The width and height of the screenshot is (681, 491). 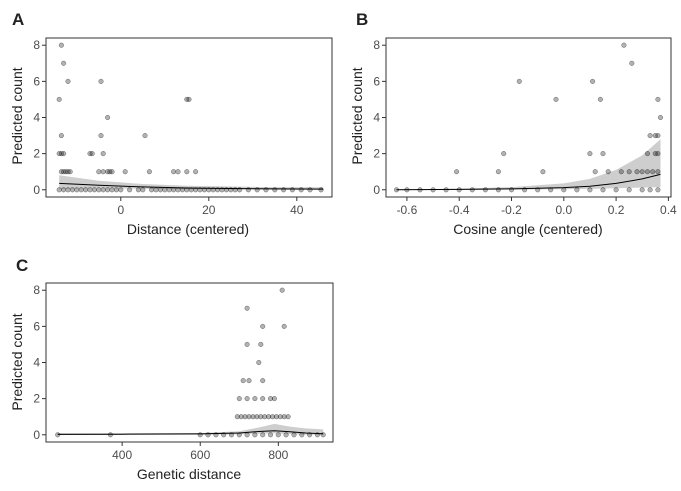 I want to click on panel-a-plot-frame, so click(x=189, y=117).